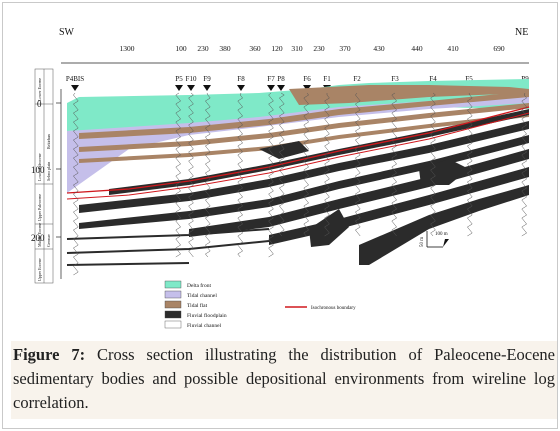 This screenshot has width=560, height=431. What do you see at coordinates (48, 141) in the screenshot?
I see `strat-unit-1: Bekirhan` at bounding box center [48, 141].